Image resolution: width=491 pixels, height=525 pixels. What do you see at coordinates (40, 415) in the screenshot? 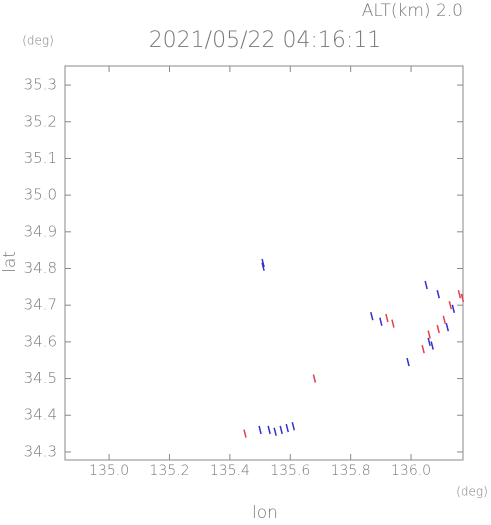
I see `y-tick-label: 34.4` at bounding box center [40, 415].